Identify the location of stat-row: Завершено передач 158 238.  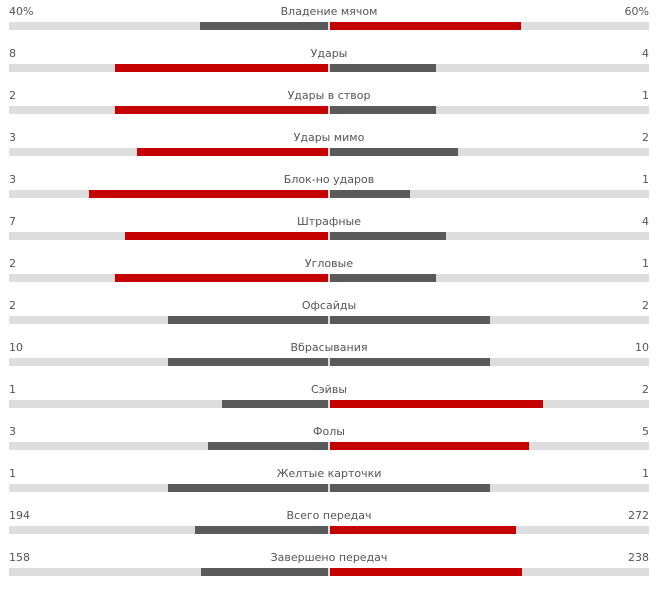
(329, 572).